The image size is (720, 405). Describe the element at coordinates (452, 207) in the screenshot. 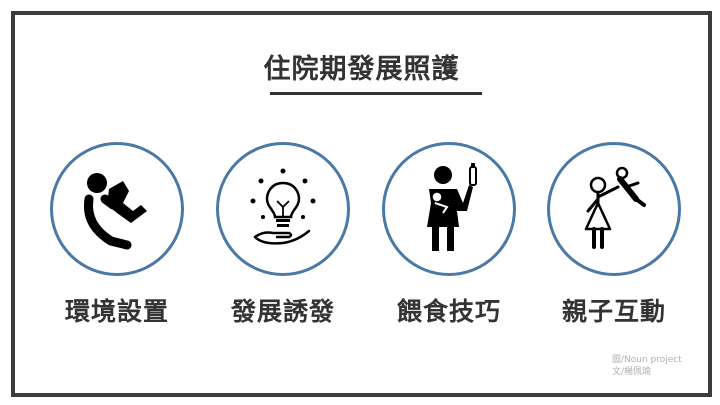

I see `mother-bottle-icon` at that location.